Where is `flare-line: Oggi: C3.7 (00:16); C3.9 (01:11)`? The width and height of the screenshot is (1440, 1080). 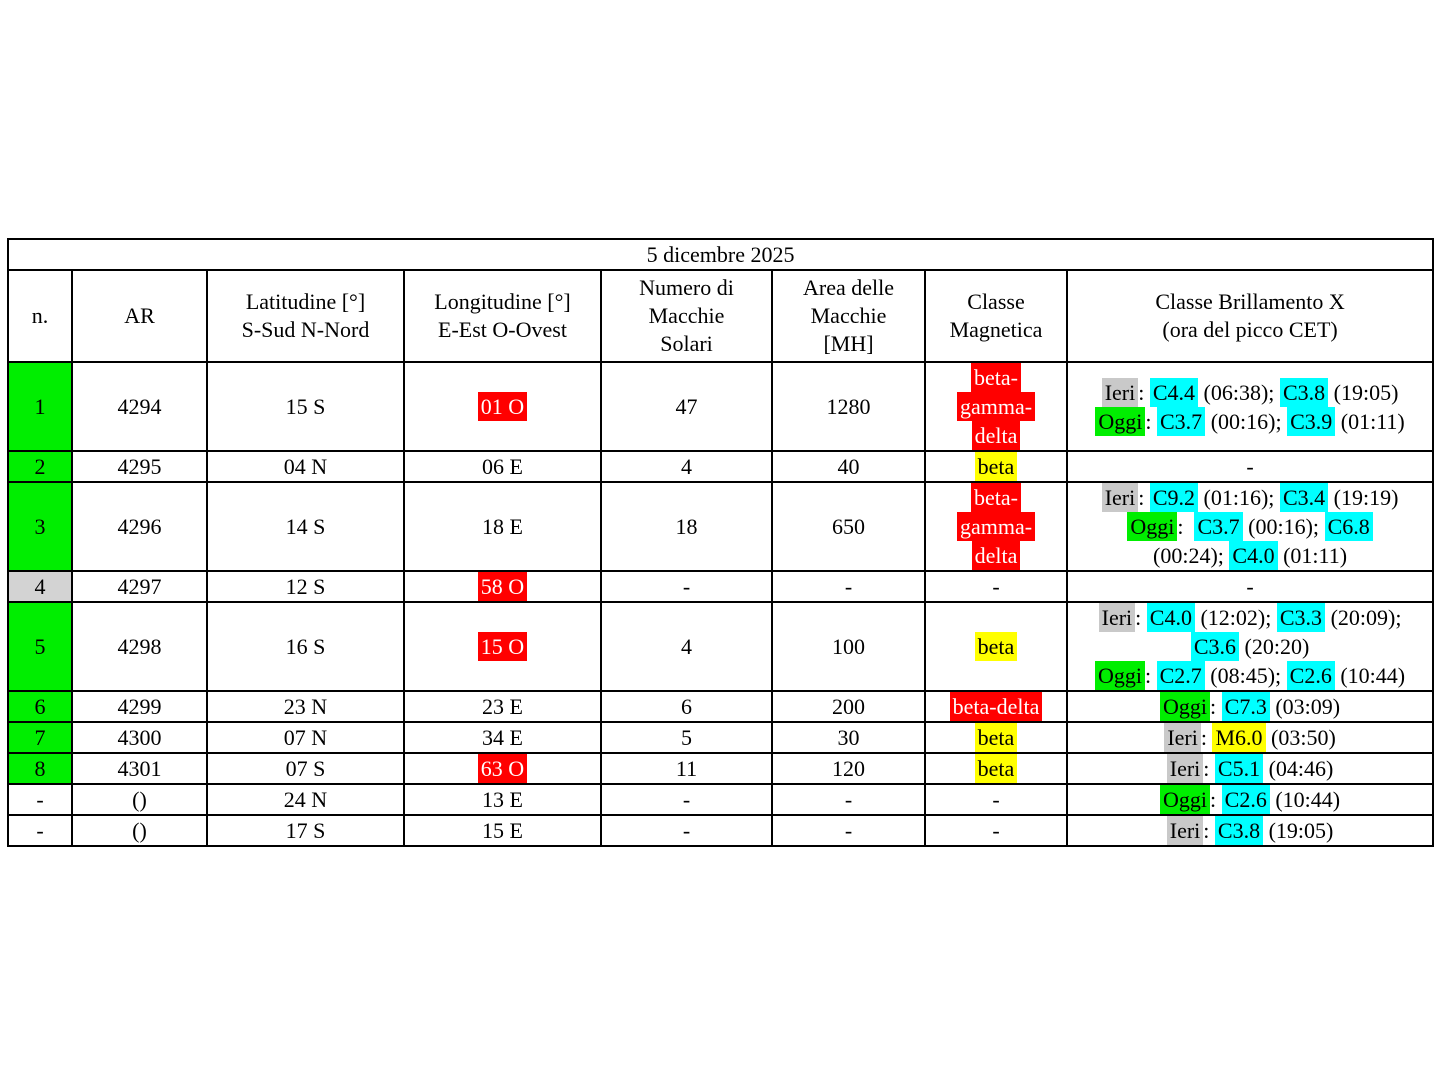 flare-line: Oggi: C3.7 (00:16); C3.9 (01:11) is located at coordinates (1250, 421).